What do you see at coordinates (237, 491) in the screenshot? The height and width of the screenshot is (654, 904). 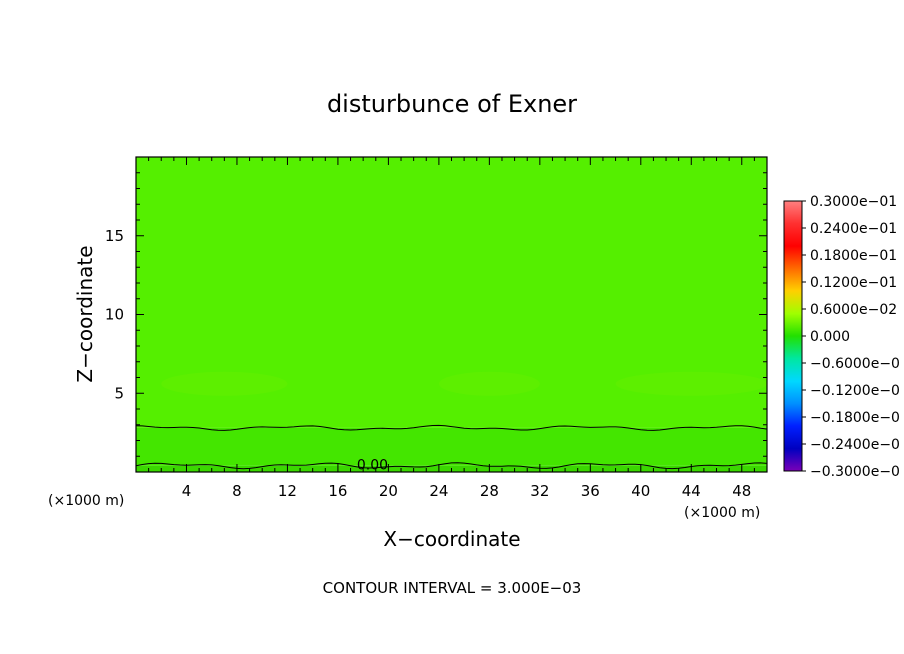 I see `x-tick-label: 8` at bounding box center [237, 491].